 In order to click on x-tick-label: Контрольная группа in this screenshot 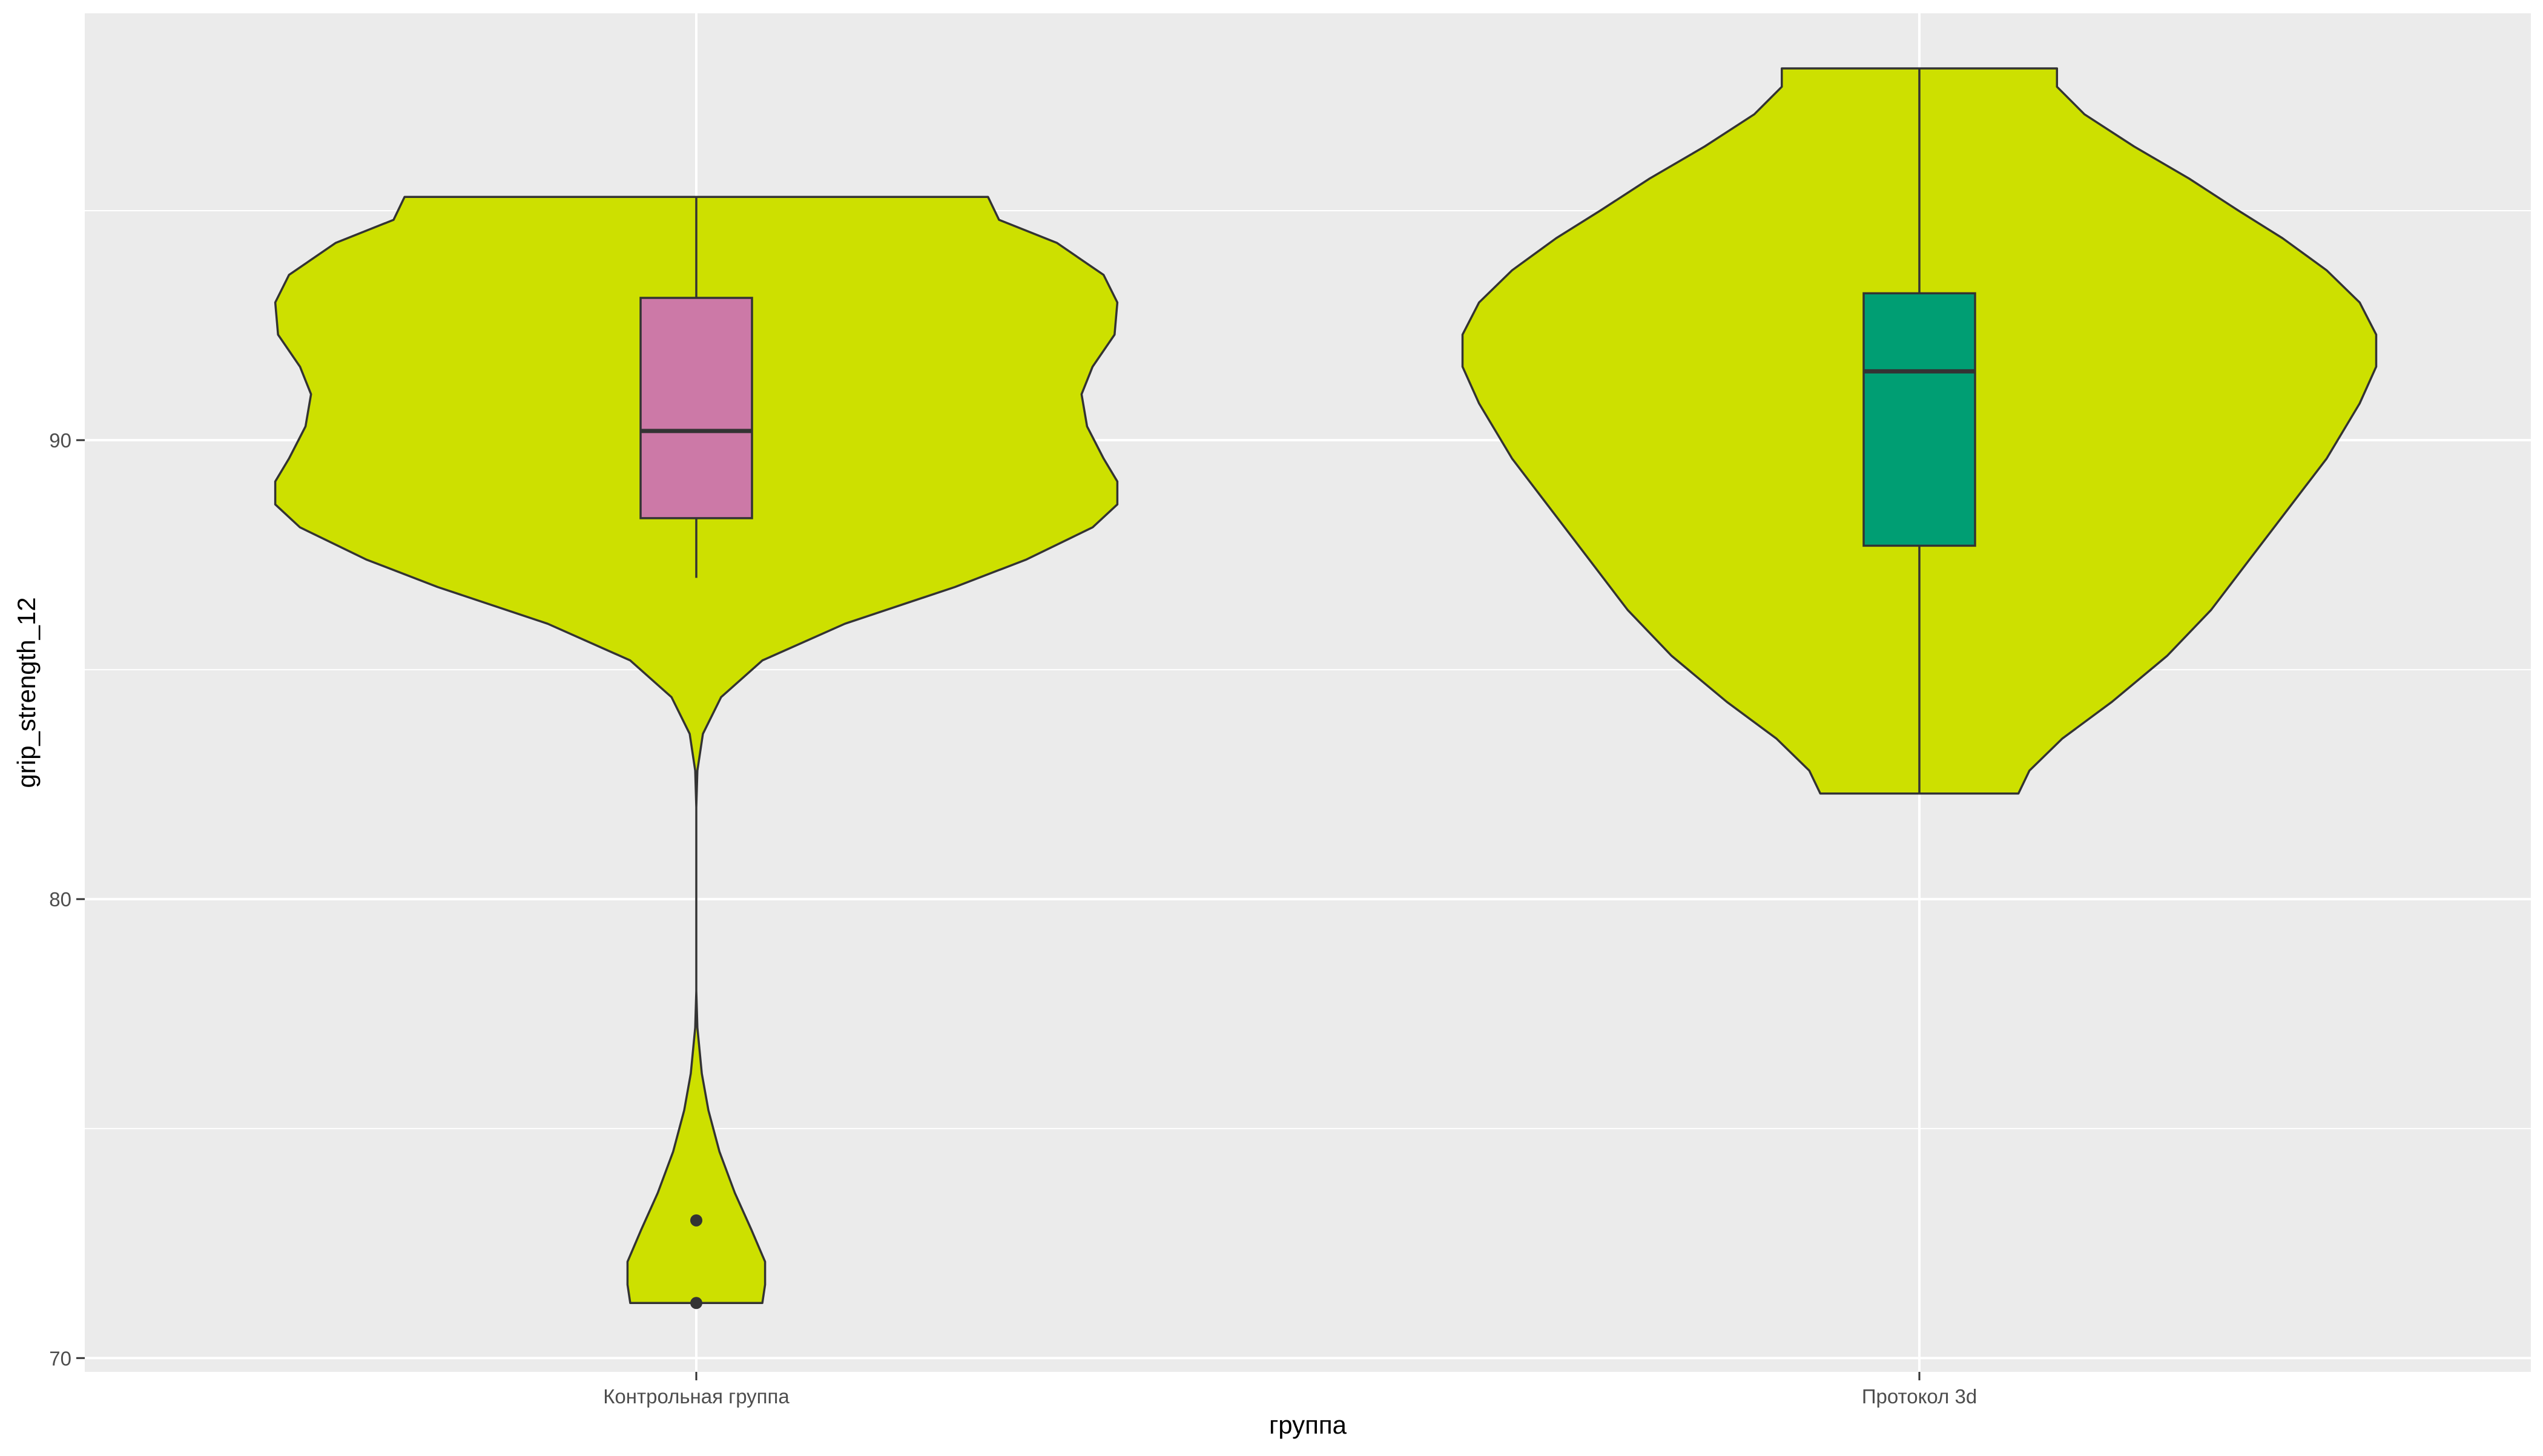, I will do `click(696, 1396)`.